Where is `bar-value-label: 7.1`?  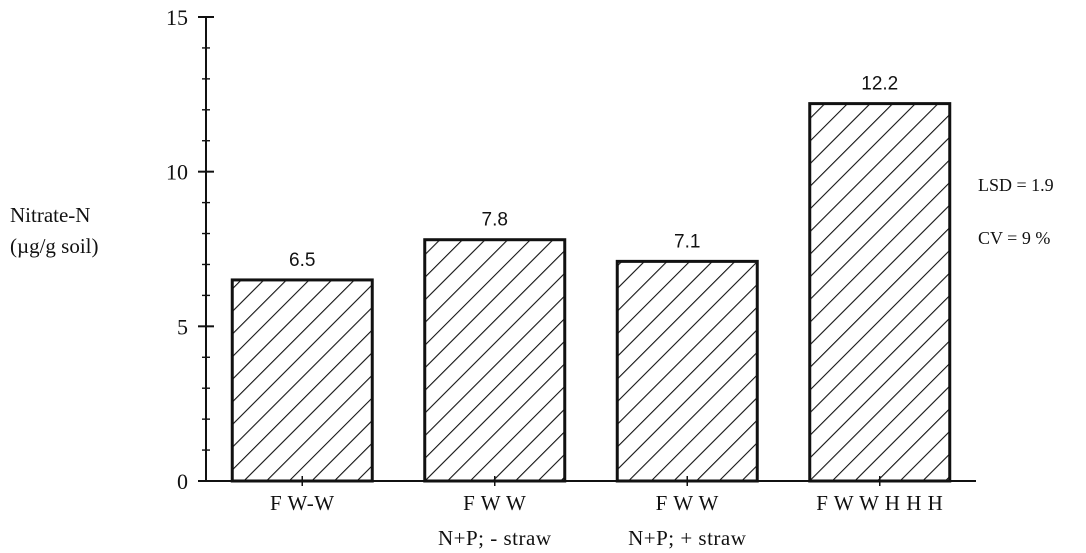 bar-value-label: 7.1 is located at coordinates (687, 241).